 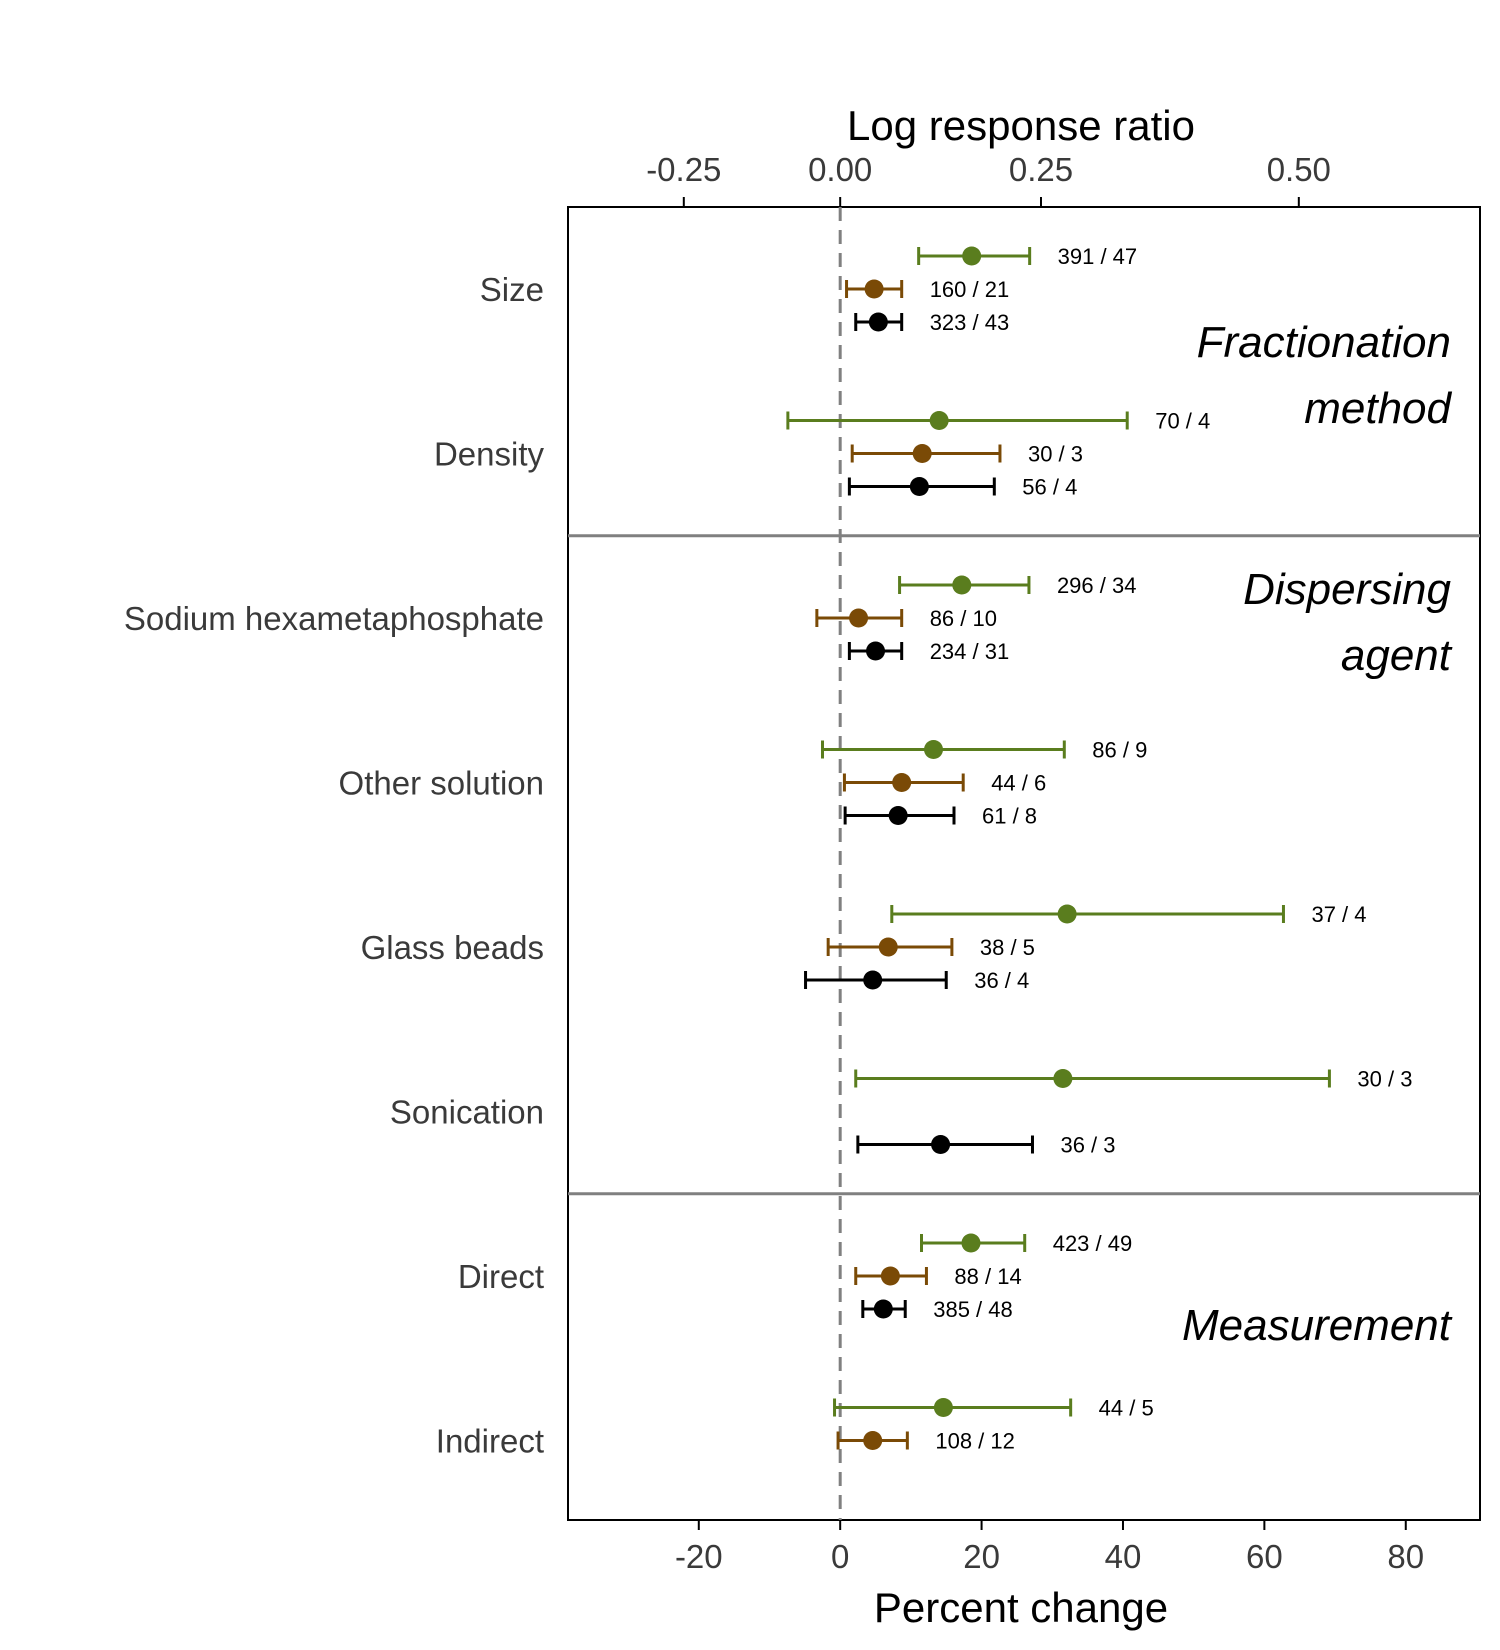 I want to click on category-label: Sonication, so click(x=467, y=1112).